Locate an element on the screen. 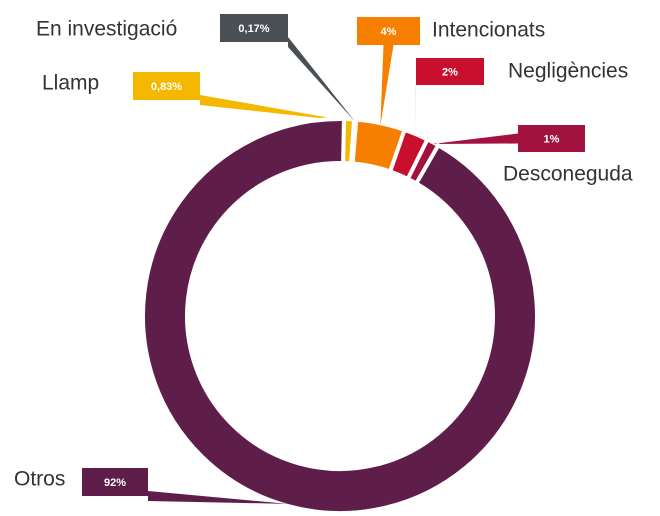  value-label: 1% is located at coordinates (552, 139).